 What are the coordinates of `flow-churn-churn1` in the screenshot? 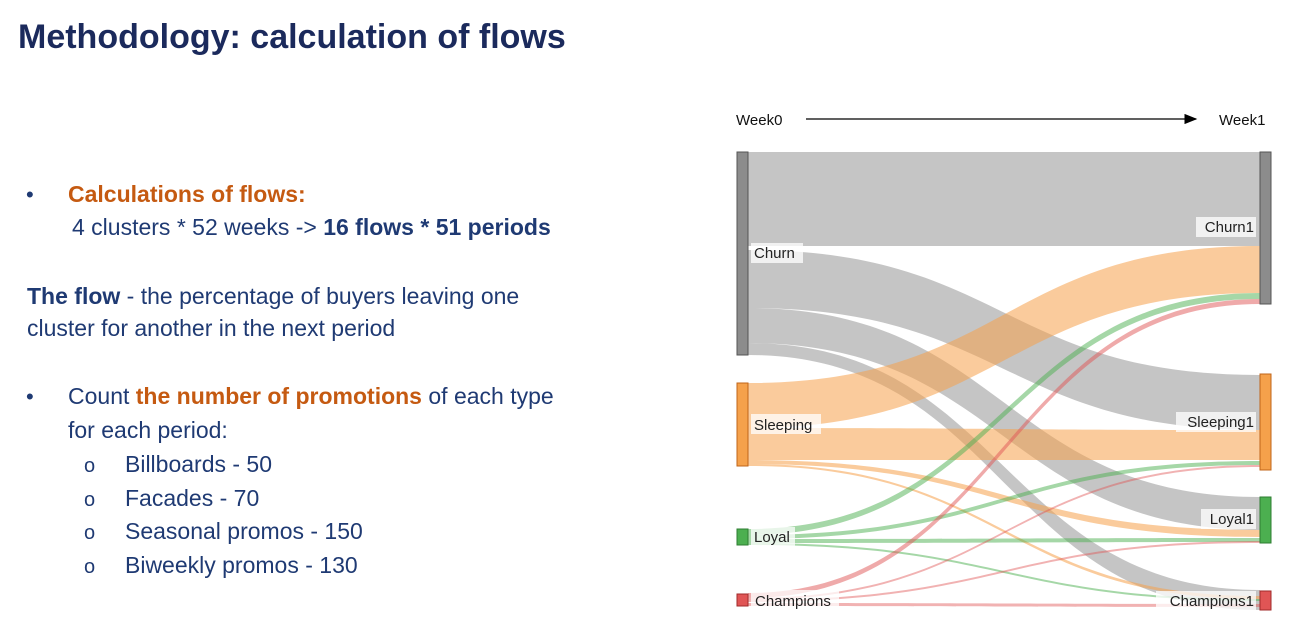 It's located at (1004, 199).